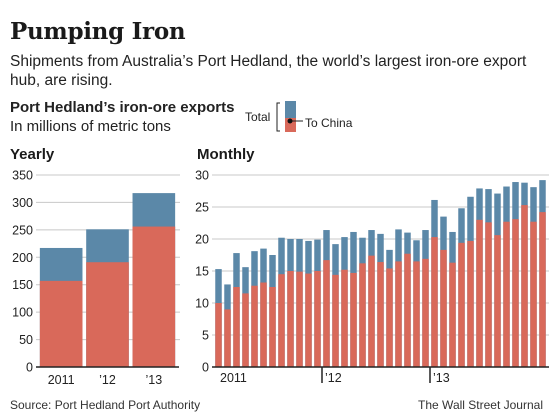 Image resolution: width=555 pixels, height=412 pixels. What do you see at coordinates (205, 368) in the screenshot?
I see `monthly-y-tick-label: 0` at bounding box center [205, 368].